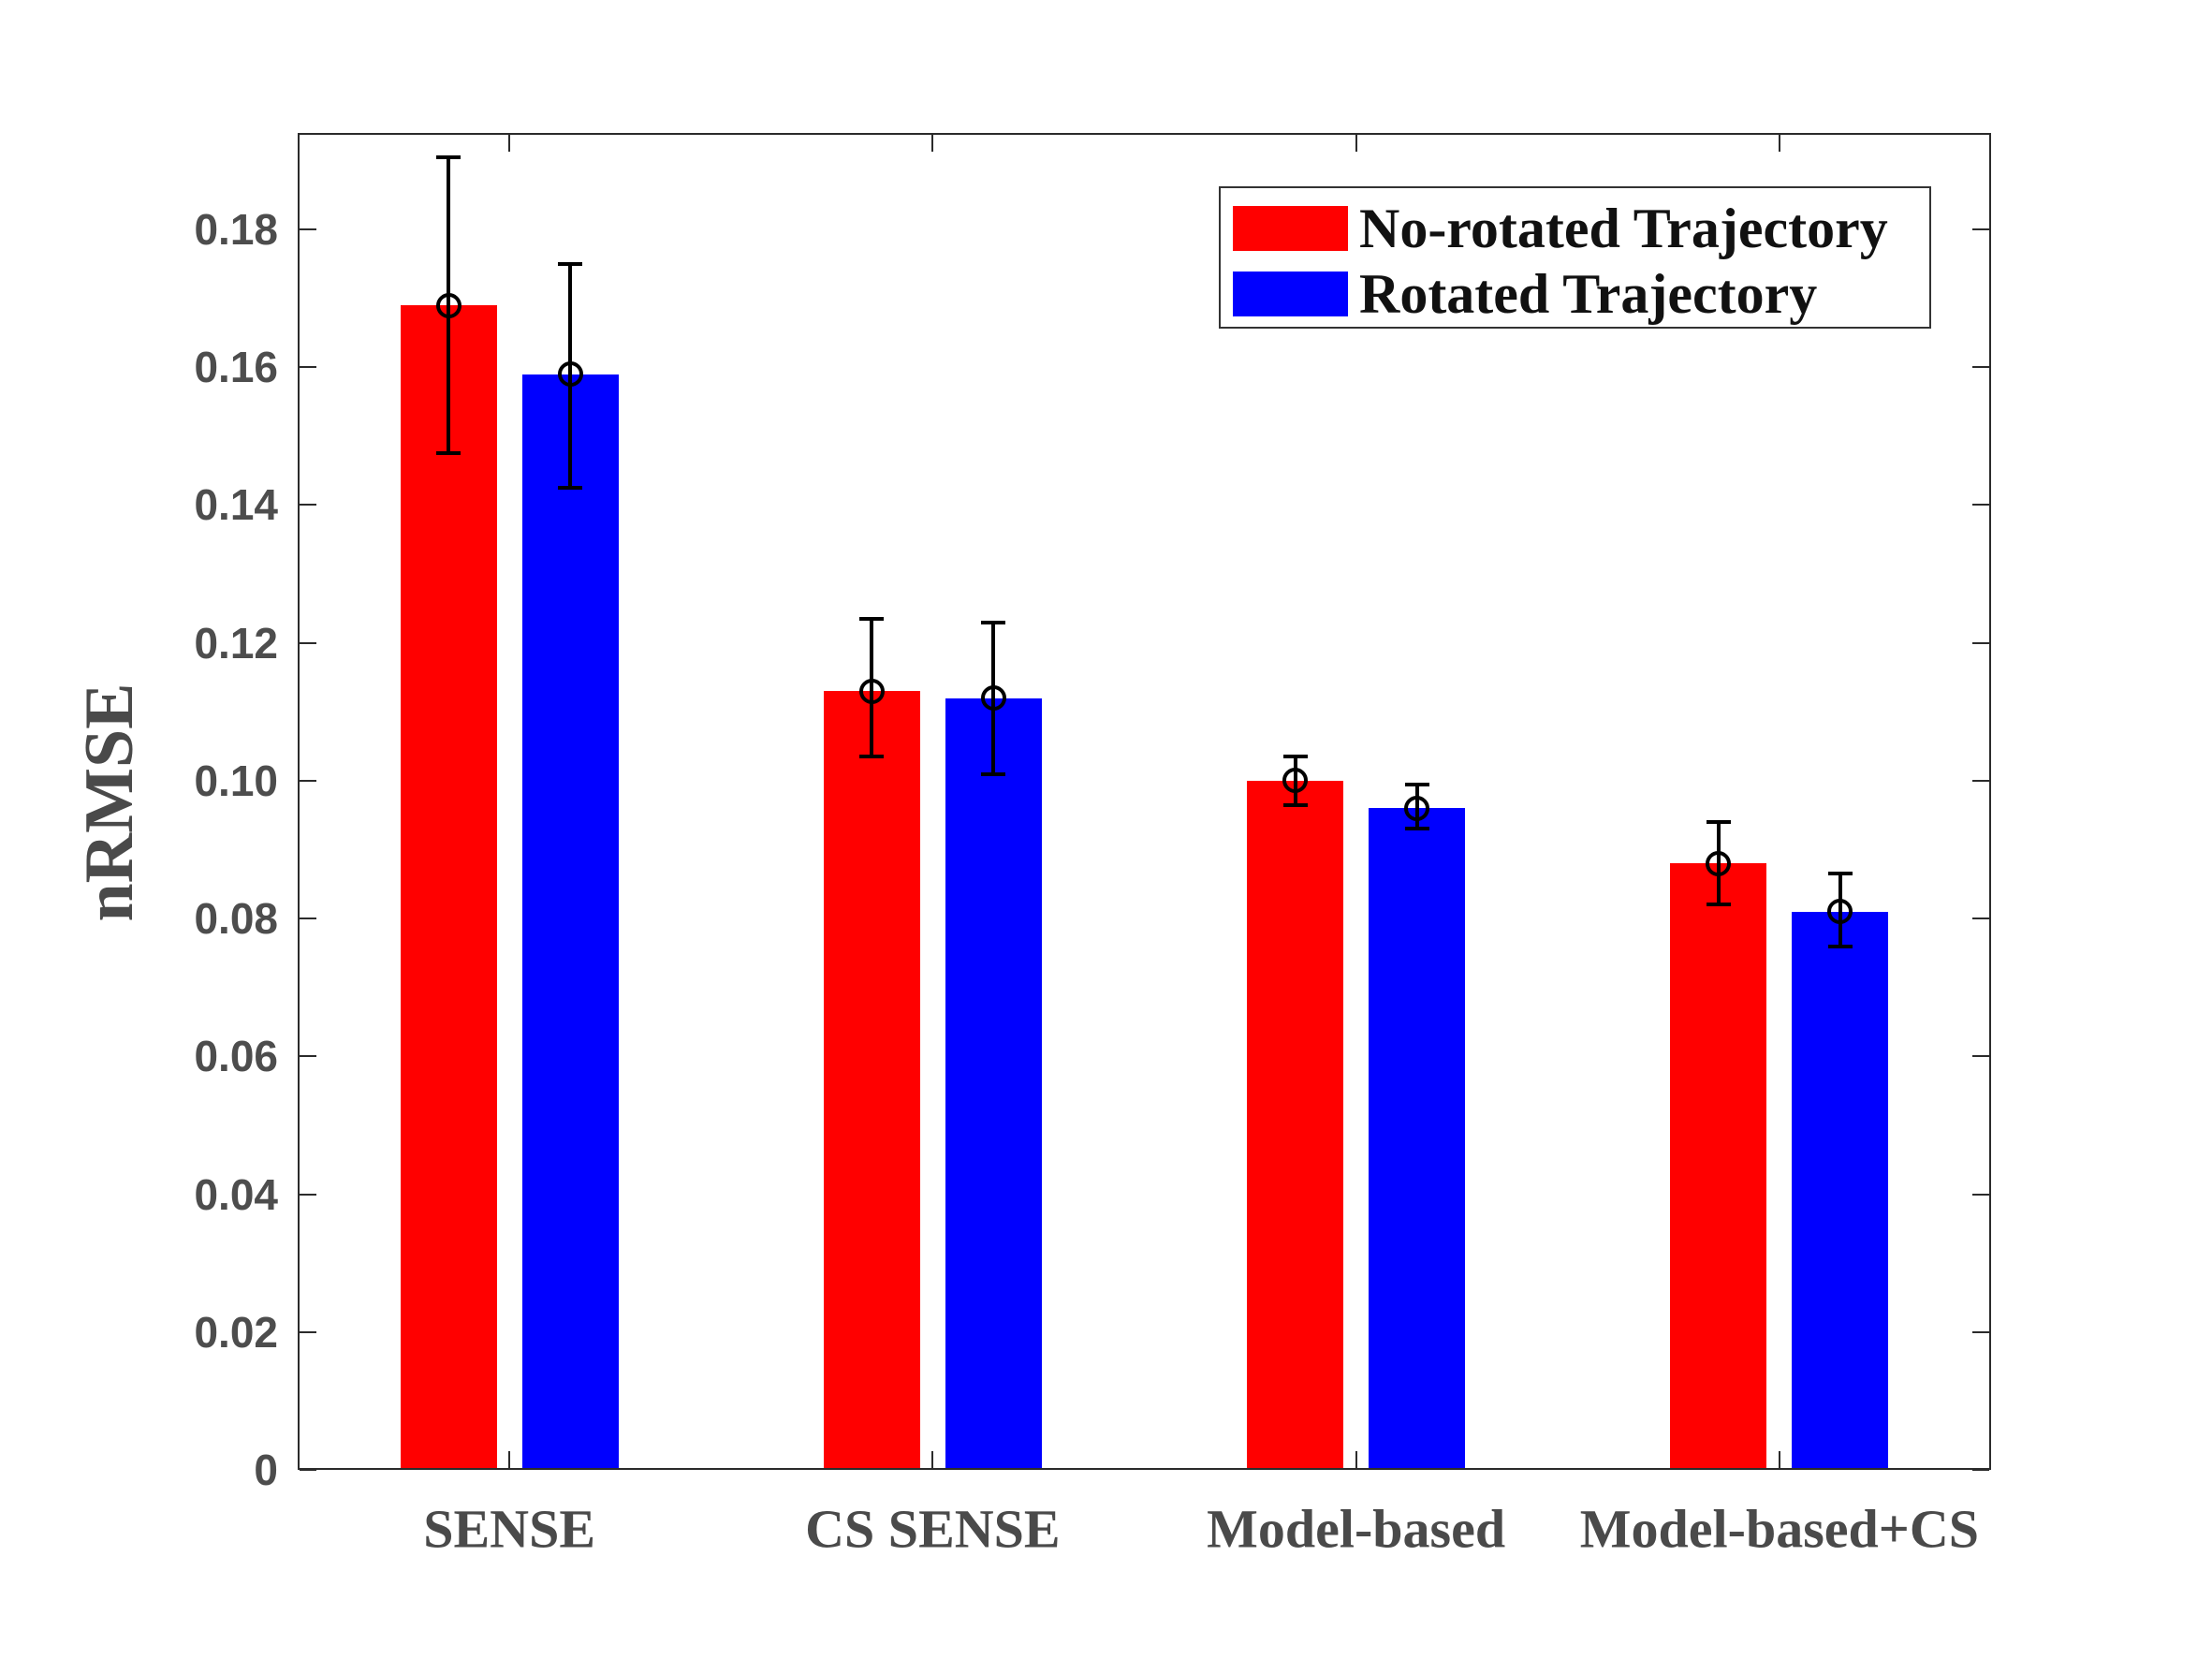 The height and width of the screenshot is (1659, 2212). Describe the element at coordinates (236, 505) in the screenshot. I see `y-tick-label: 0.14` at that location.